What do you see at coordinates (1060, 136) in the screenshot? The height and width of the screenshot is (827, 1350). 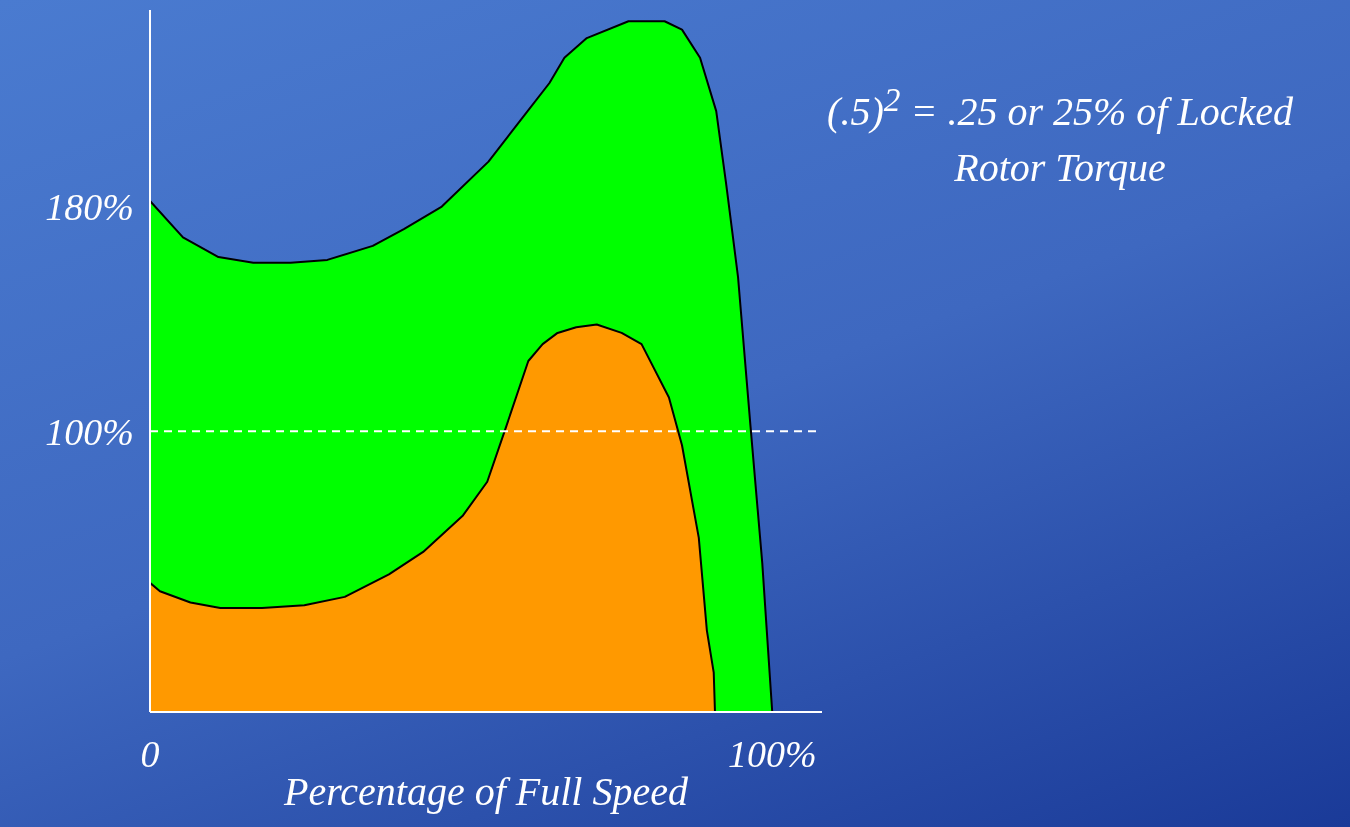 I see `text: (.5)$^{2}$ = .25 or 25% of Locked Rotor Torque` at bounding box center [1060, 136].